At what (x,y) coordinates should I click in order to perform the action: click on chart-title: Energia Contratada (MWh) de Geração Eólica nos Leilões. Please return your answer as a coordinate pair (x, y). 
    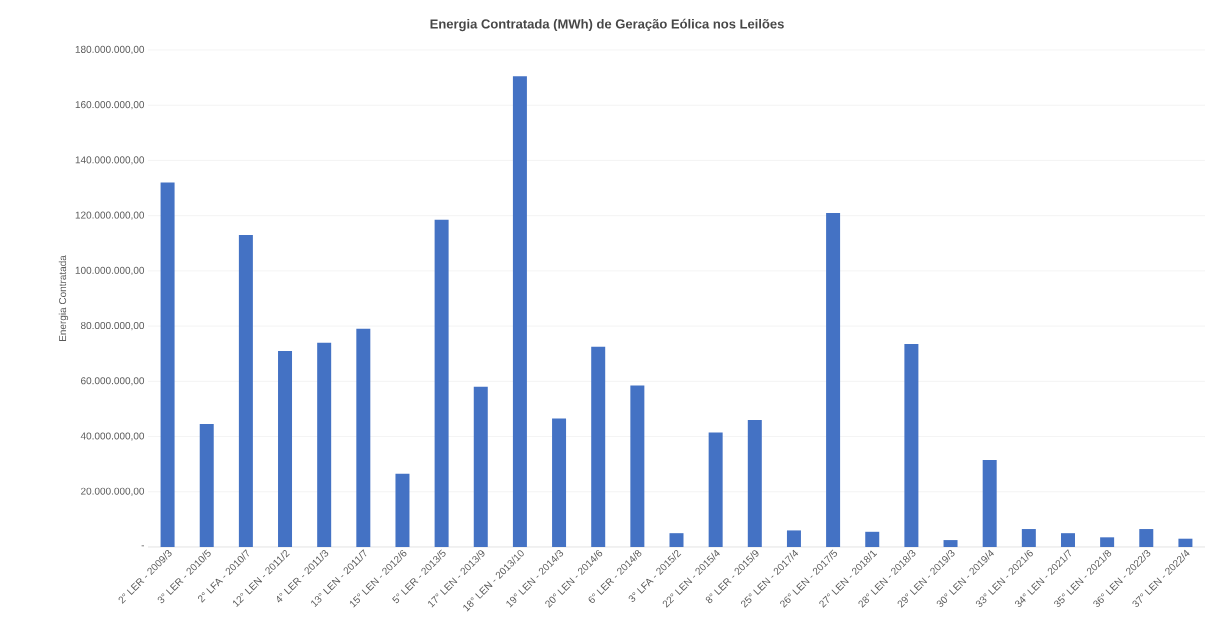
    Looking at the image, I should click on (607, 25).